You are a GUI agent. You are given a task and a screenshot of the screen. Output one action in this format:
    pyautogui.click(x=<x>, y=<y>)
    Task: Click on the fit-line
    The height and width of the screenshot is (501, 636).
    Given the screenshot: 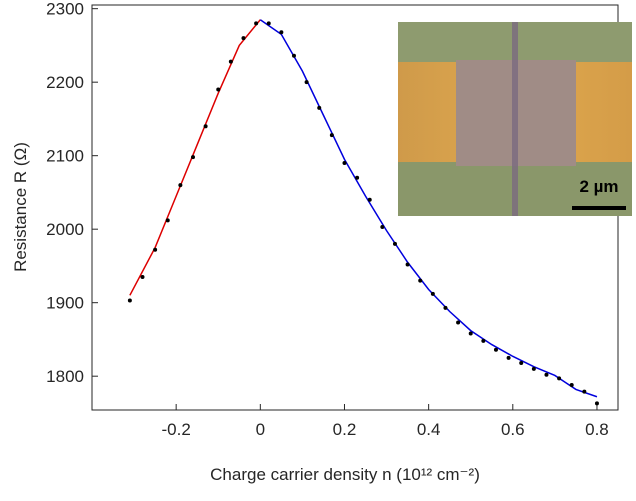 What is the action you would take?
    pyautogui.click(x=195, y=157)
    